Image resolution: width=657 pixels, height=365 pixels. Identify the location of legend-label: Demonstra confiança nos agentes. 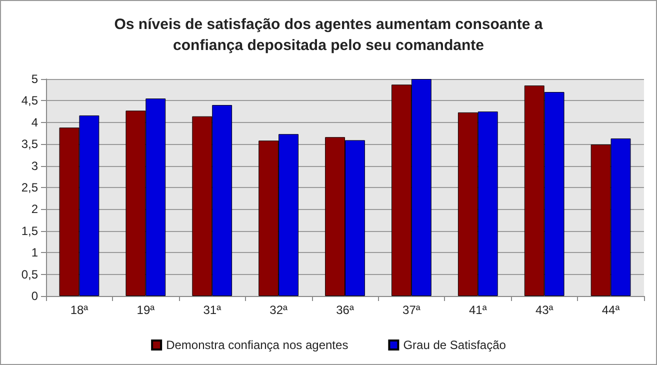
(257, 345).